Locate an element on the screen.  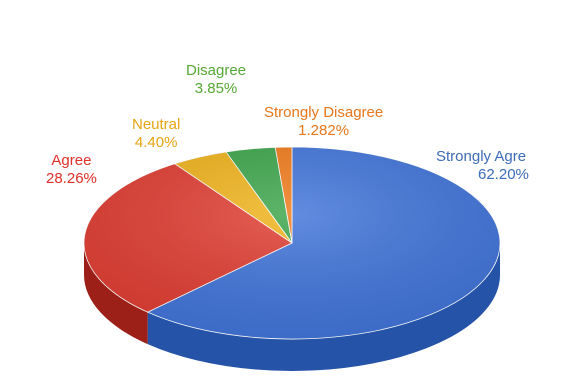
slice-side-agree is located at coordinates (116, 294).